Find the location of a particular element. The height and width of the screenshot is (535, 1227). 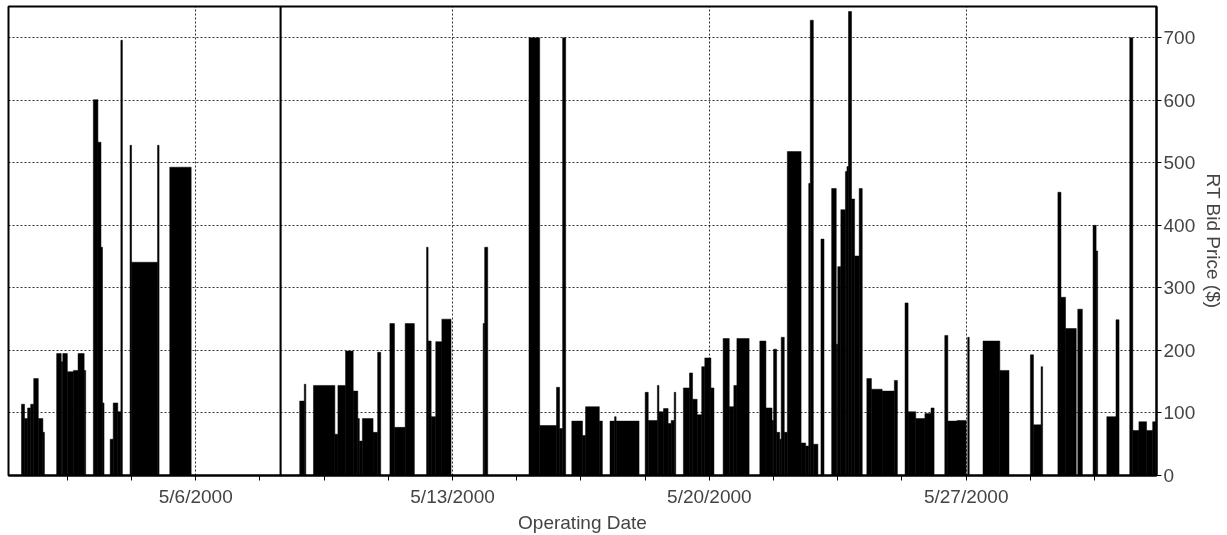

y-tick-label: 700 is located at coordinates (1179, 38).